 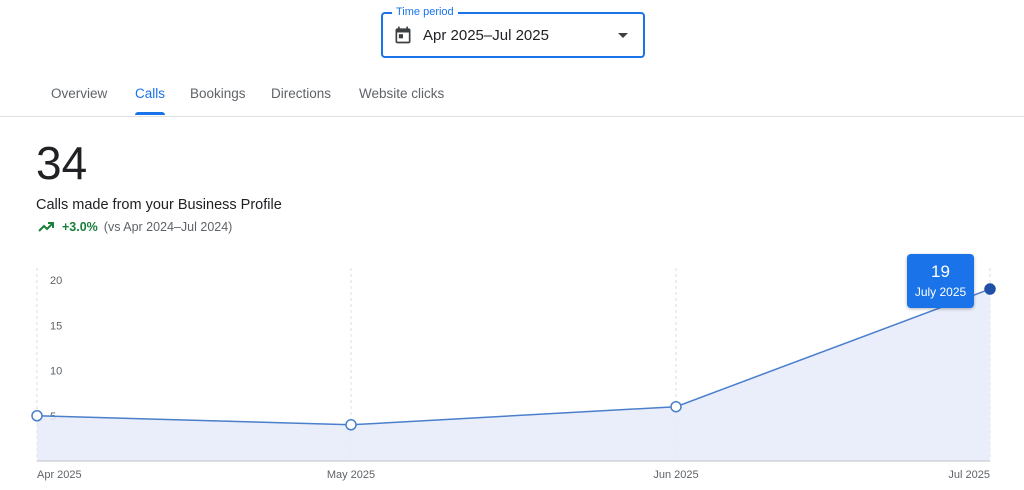 I want to click on tab-label: Calls, so click(x=150, y=93).